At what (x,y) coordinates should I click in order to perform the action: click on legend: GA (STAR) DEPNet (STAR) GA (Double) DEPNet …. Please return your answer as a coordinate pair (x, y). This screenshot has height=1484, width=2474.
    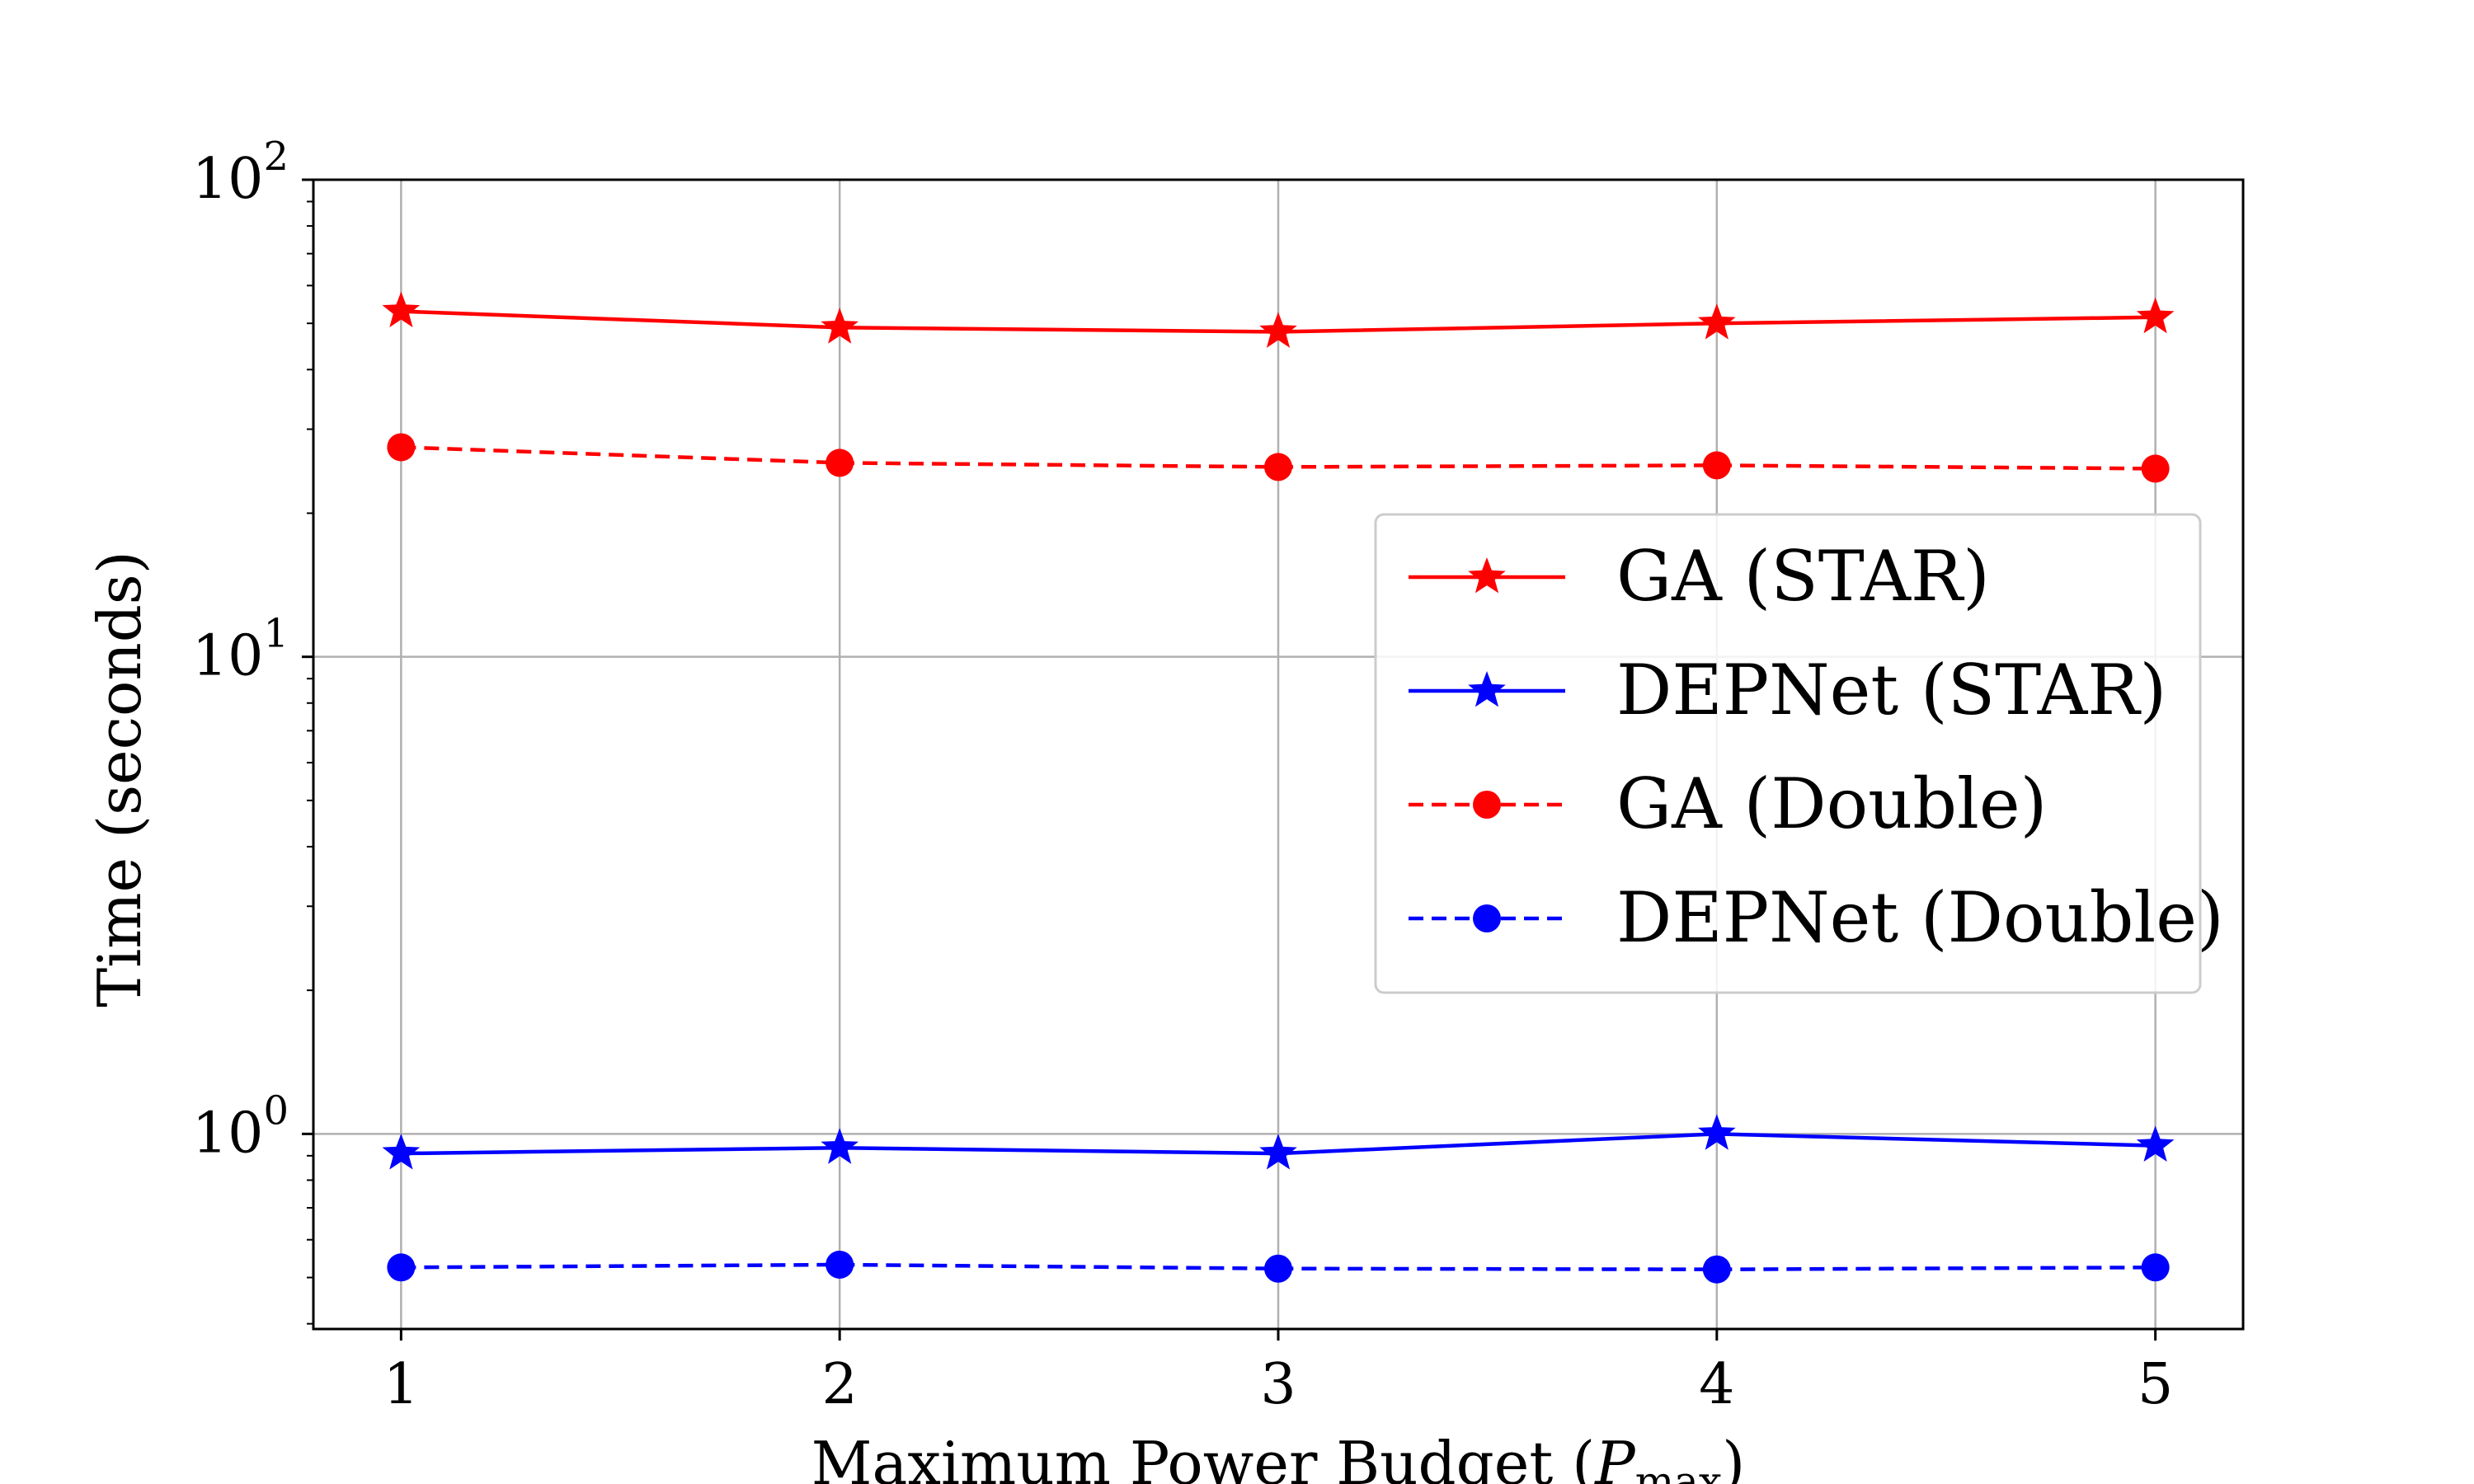
    Looking at the image, I should click on (1799, 753).